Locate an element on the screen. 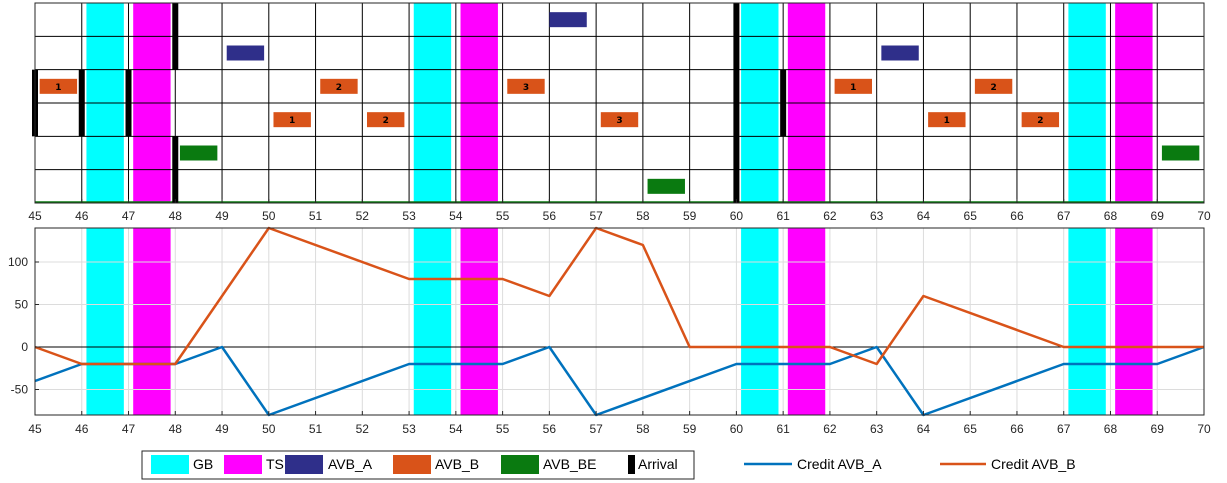 The width and height of the screenshot is (1227, 483). schedule-xtick-label-56: 56 is located at coordinates (550, 216).